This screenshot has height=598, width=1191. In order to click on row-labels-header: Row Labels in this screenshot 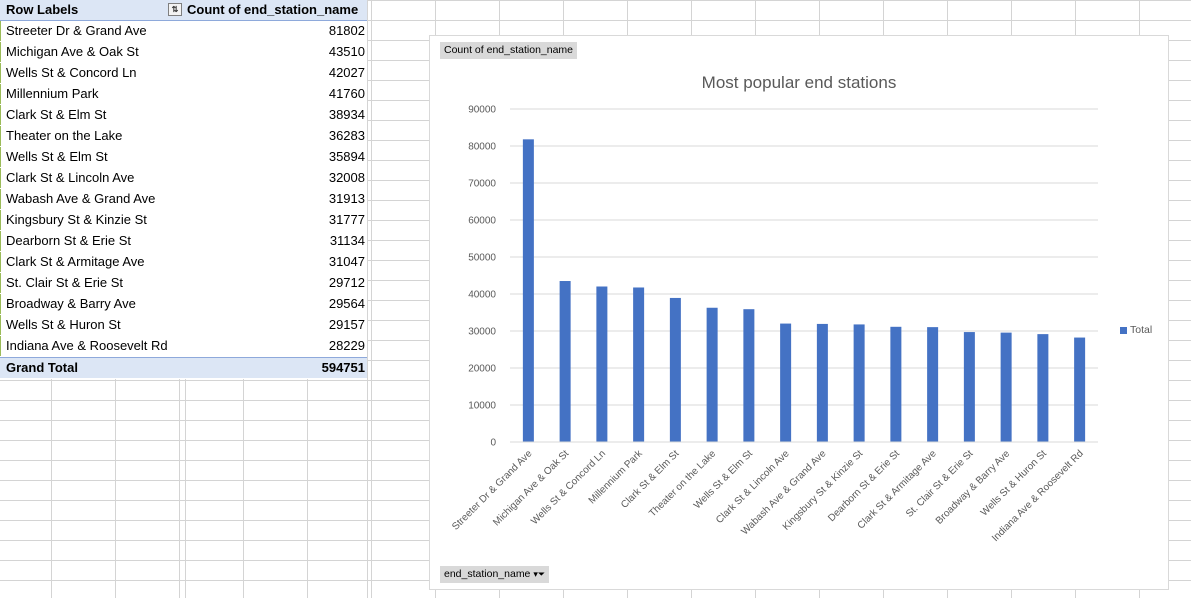, I will do `click(42, 9)`.